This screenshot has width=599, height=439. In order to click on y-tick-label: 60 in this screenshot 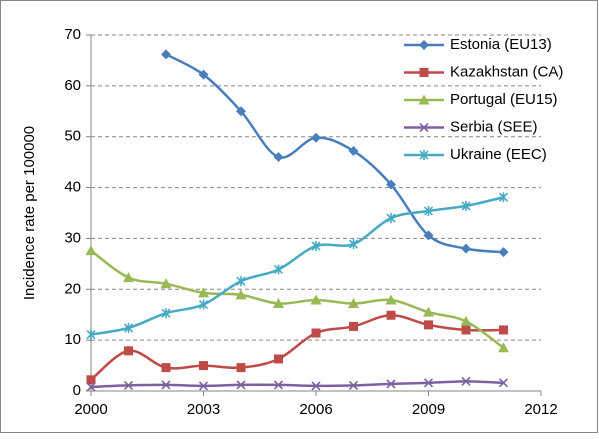, I will do `click(72, 85)`.